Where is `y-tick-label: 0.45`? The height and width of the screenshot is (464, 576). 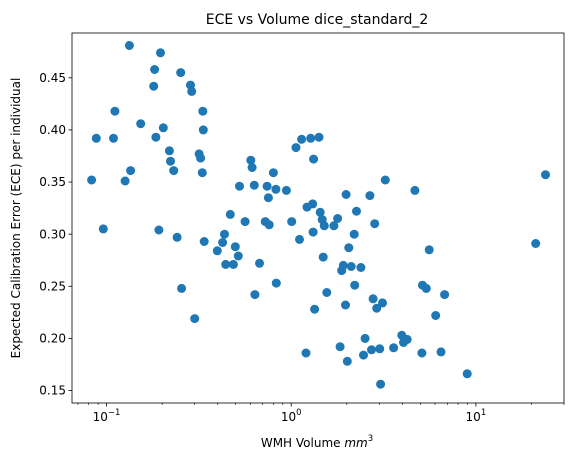
y-tick-label: 0.45 is located at coordinates (52, 78).